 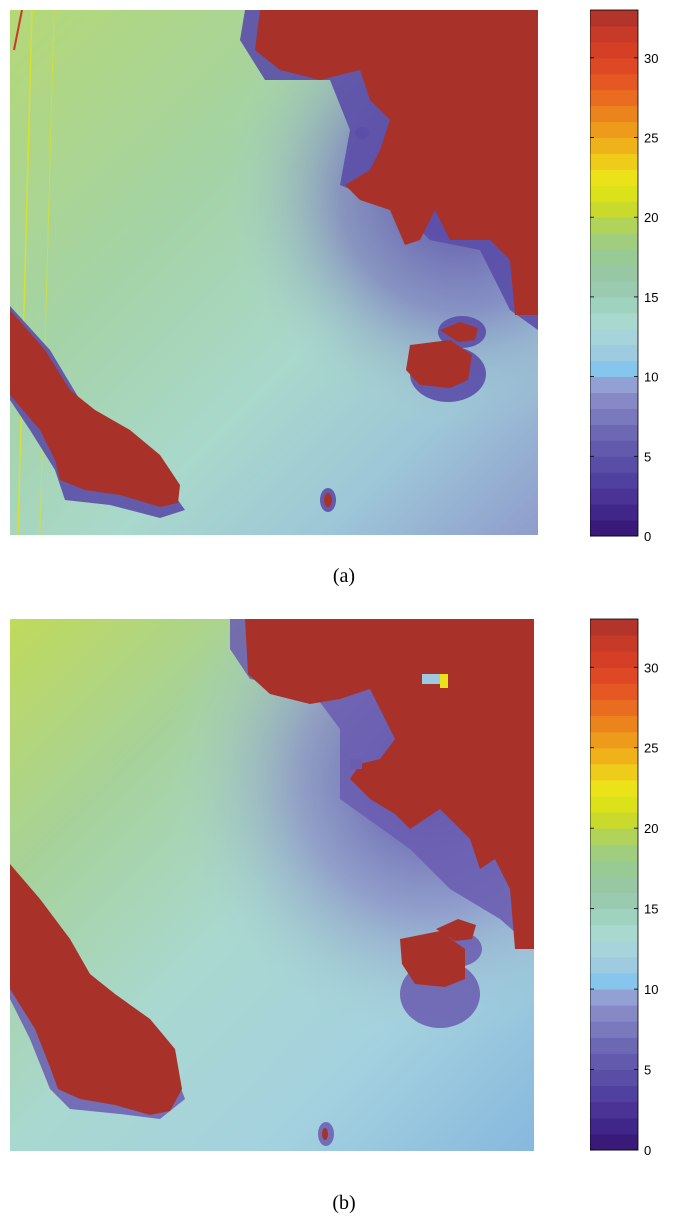 I want to click on colorbar-frame-b, so click(x=614, y=884).